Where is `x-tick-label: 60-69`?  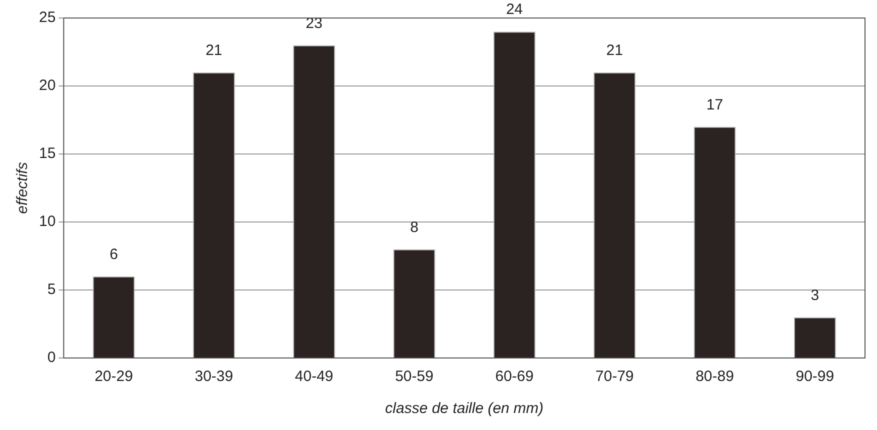 x-tick-label: 60-69 is located at coordinates (514, 377).